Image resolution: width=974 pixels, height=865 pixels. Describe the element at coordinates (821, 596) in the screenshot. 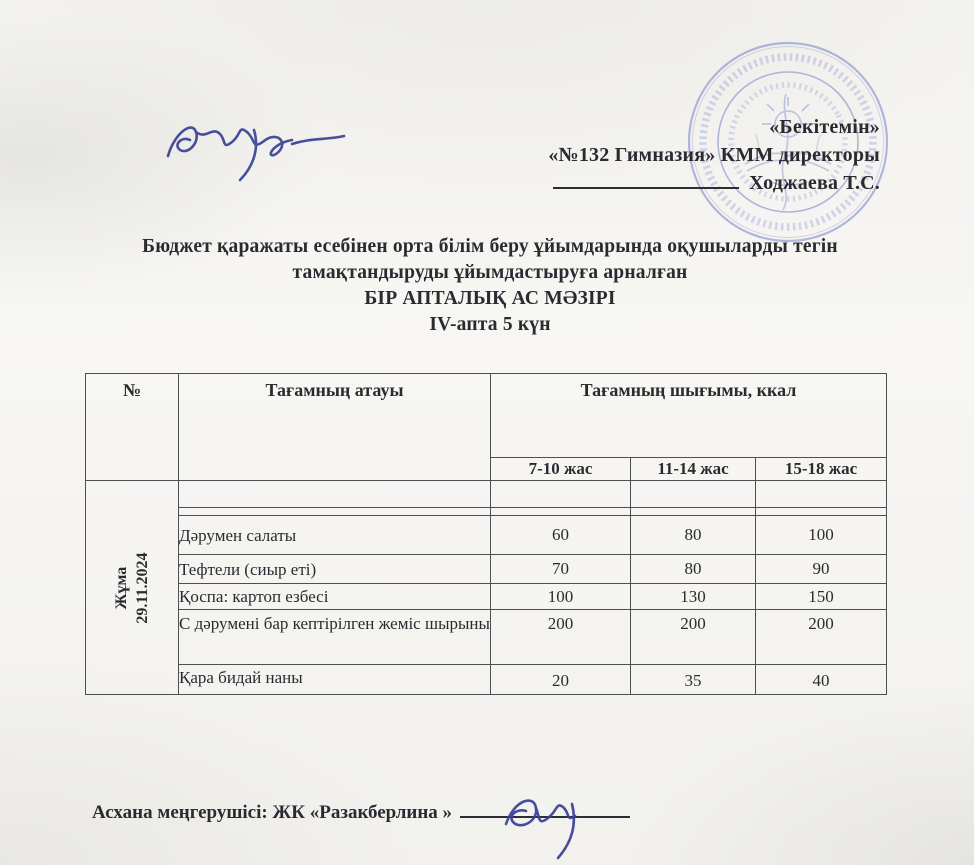

I see `kcal-value-cell: 150` at that location.